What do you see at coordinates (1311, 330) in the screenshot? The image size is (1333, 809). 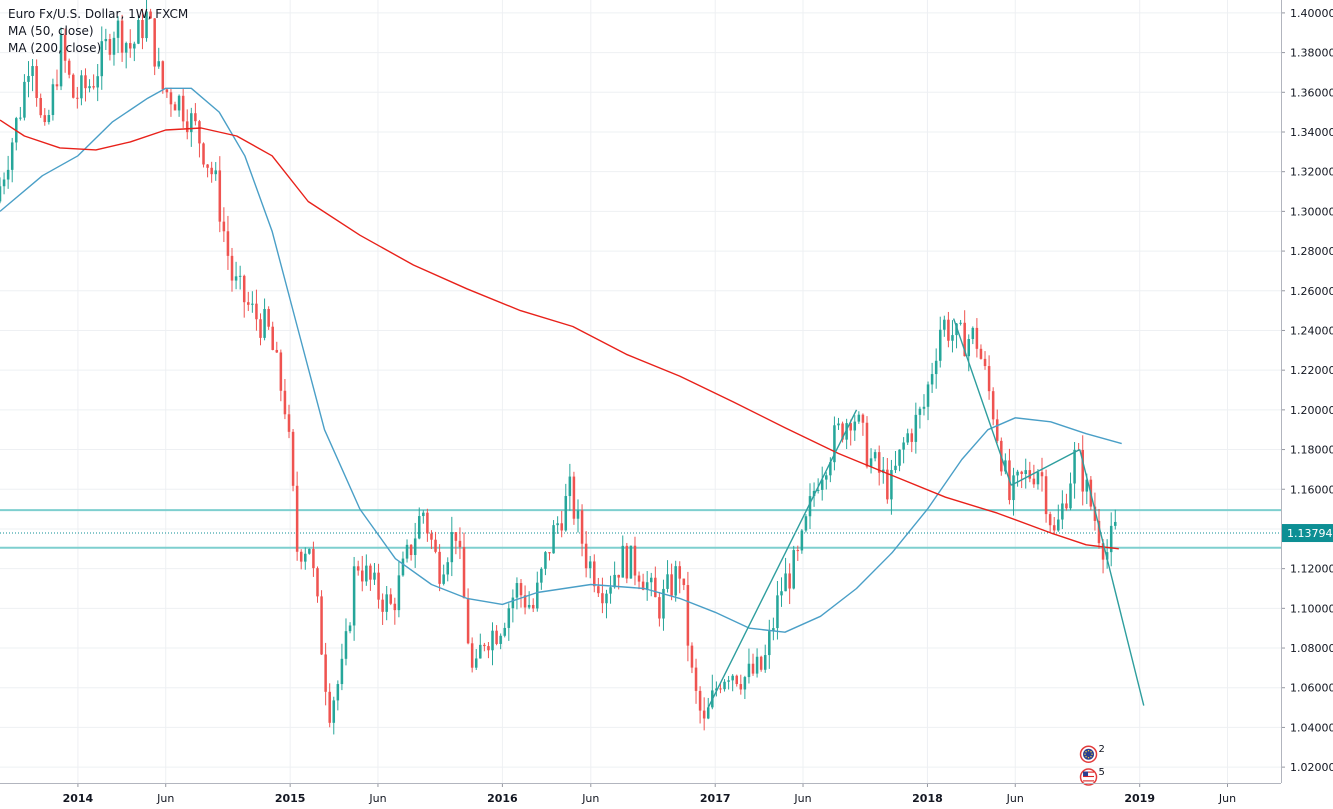 I see `y-tick-label: 1.24000` at bounding box center [1311, 330].